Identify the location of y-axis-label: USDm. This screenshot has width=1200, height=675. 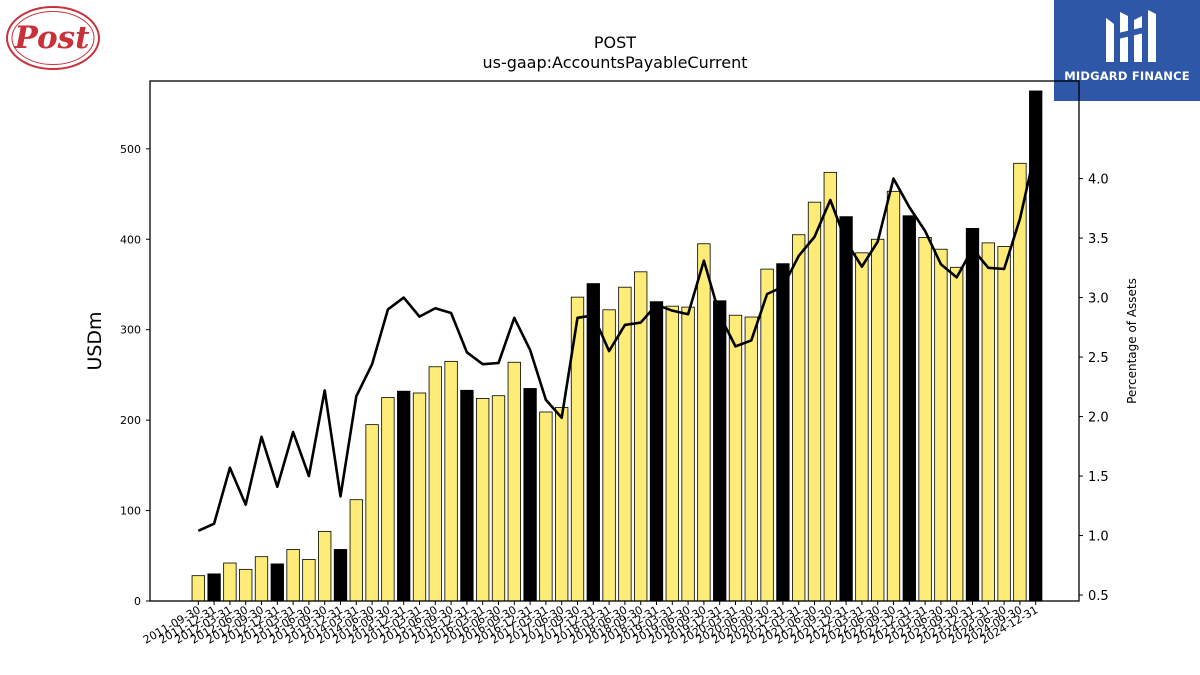
(95, 340).